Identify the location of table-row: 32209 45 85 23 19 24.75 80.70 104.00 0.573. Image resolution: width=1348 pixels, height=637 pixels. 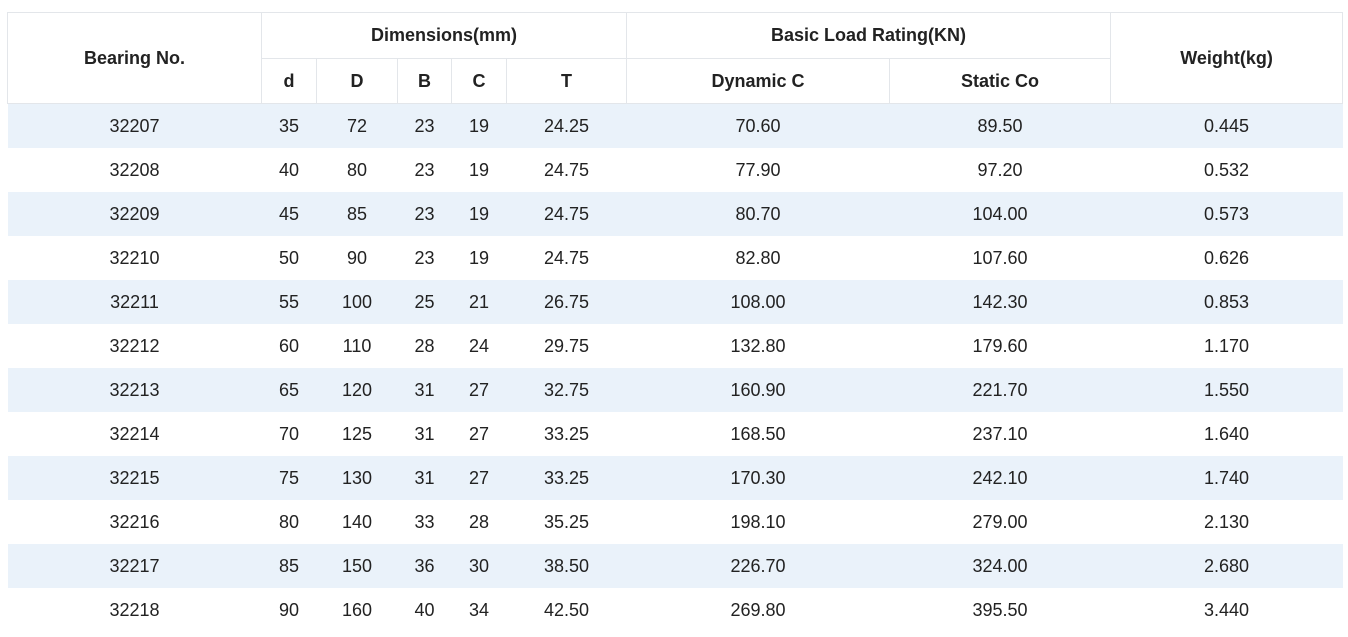
(675, 214).